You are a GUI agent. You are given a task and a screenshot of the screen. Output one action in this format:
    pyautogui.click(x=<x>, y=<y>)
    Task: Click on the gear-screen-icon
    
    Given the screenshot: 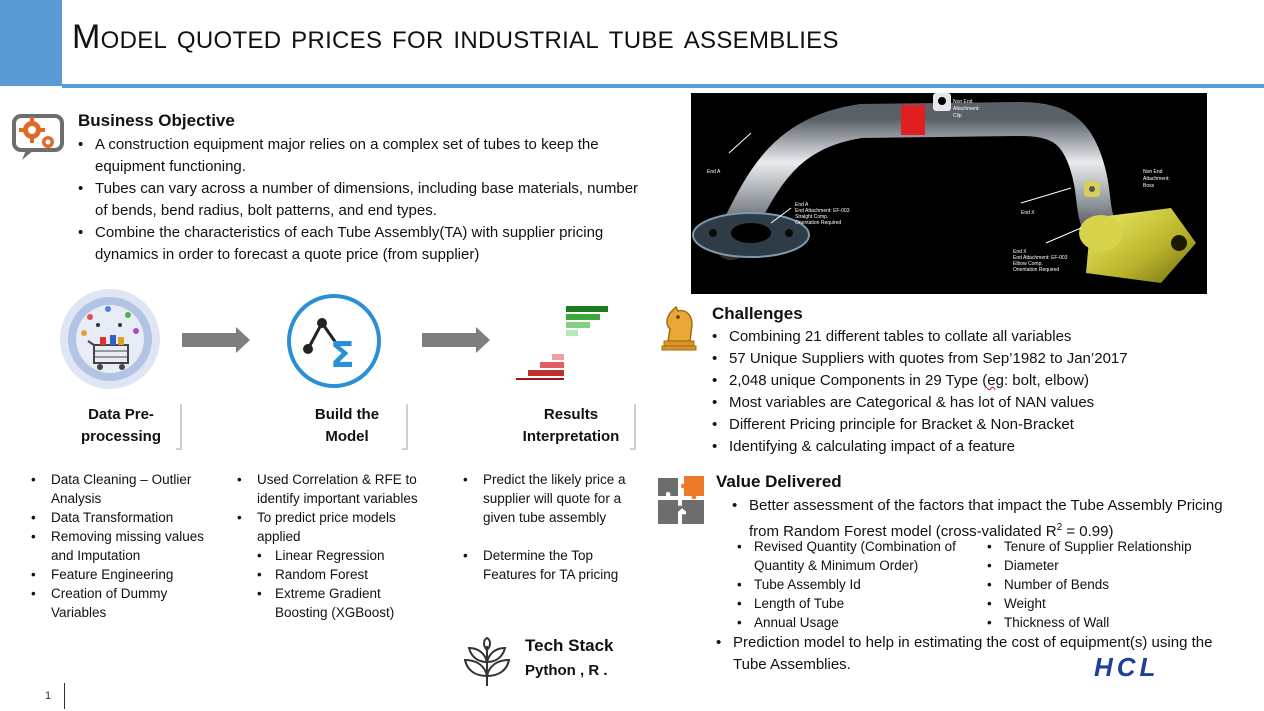 What is the action you would take?
    pyautogui.click(x=38, y=137)
    